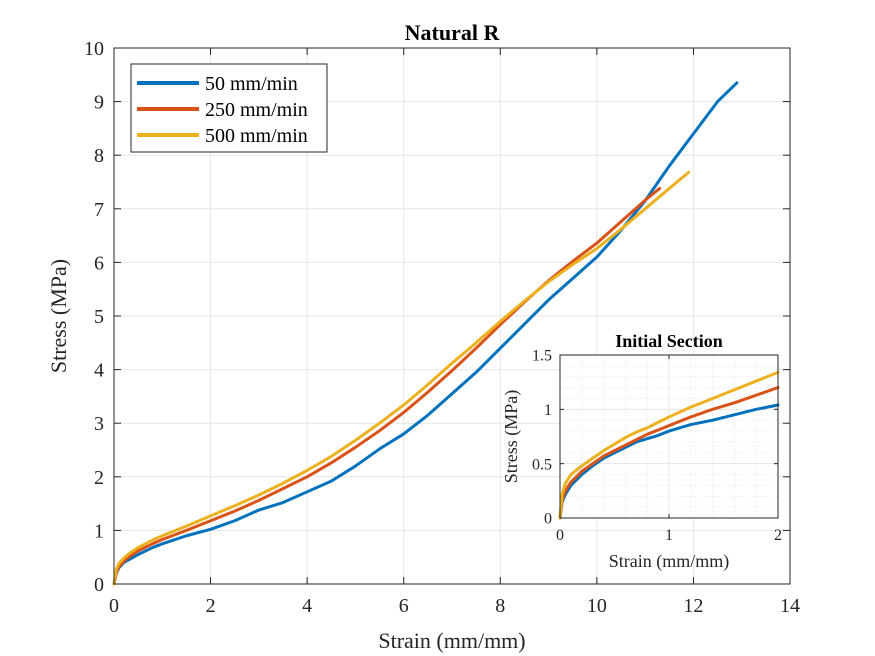 The image size is (875, 656). What do you see at coordinates (453, 32) in the screenshot?
I see `chart-title: Natural R` at bounding box center [453, 32].